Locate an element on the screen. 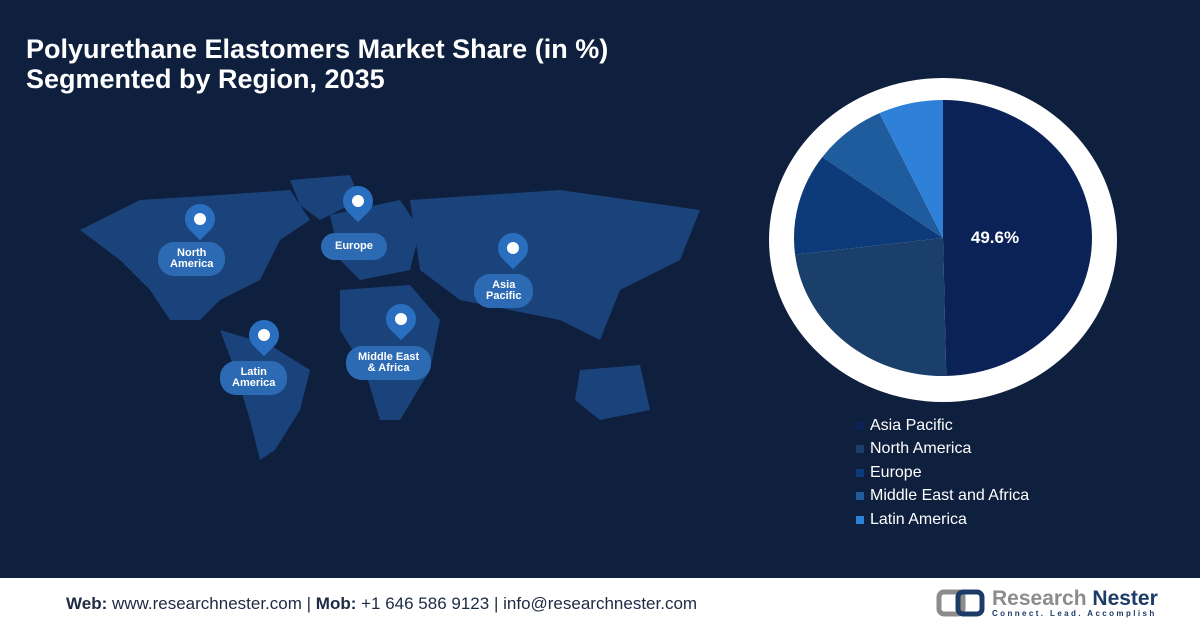 The height and width of the screenshot is (628, 1200). legend-label: Asia Pacific is located at coordinates (911, 425).